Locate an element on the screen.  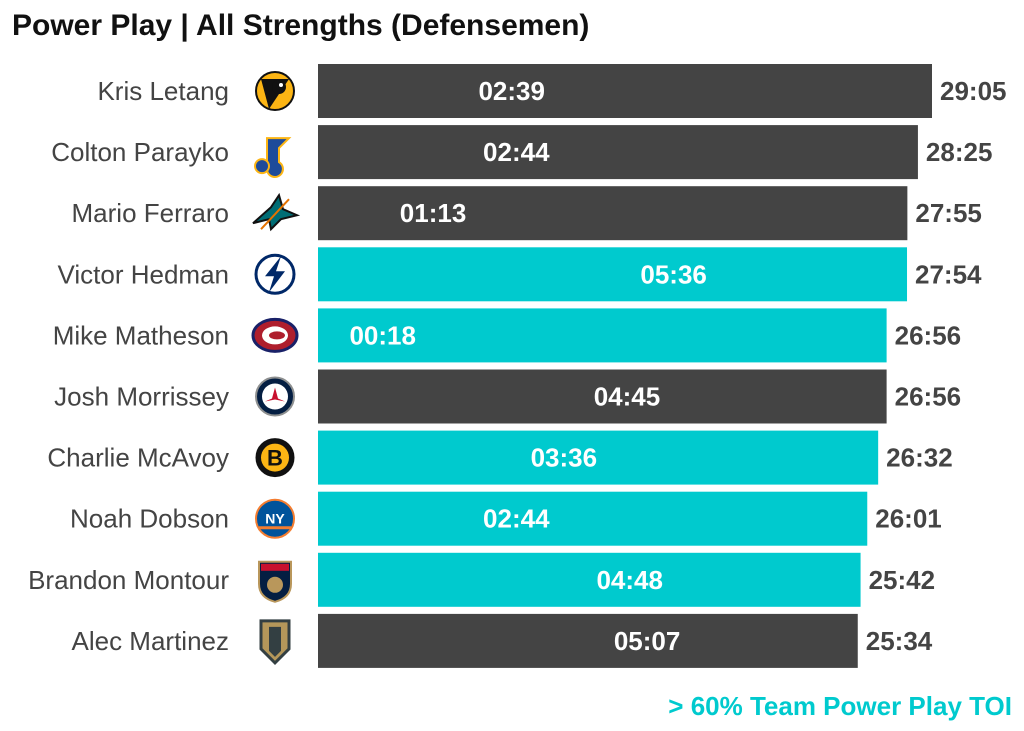
sharks-logo-icon is located at coordinates (276, 212).